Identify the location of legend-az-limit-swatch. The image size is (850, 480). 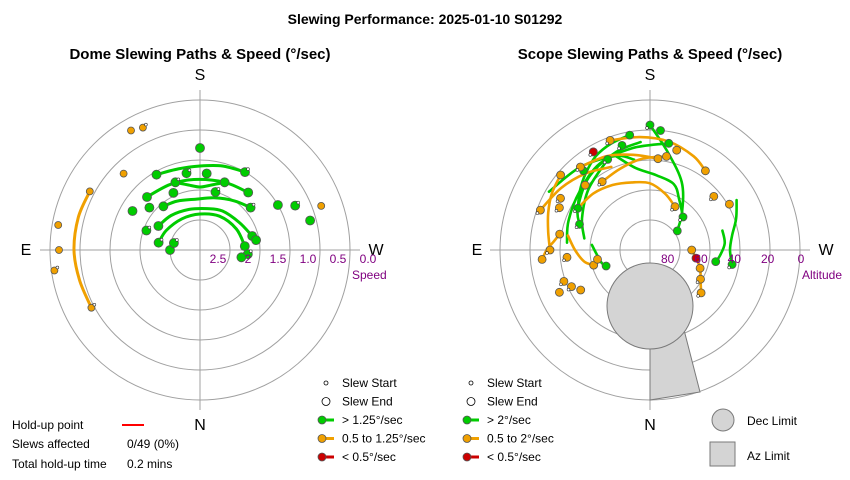
(722, 454).